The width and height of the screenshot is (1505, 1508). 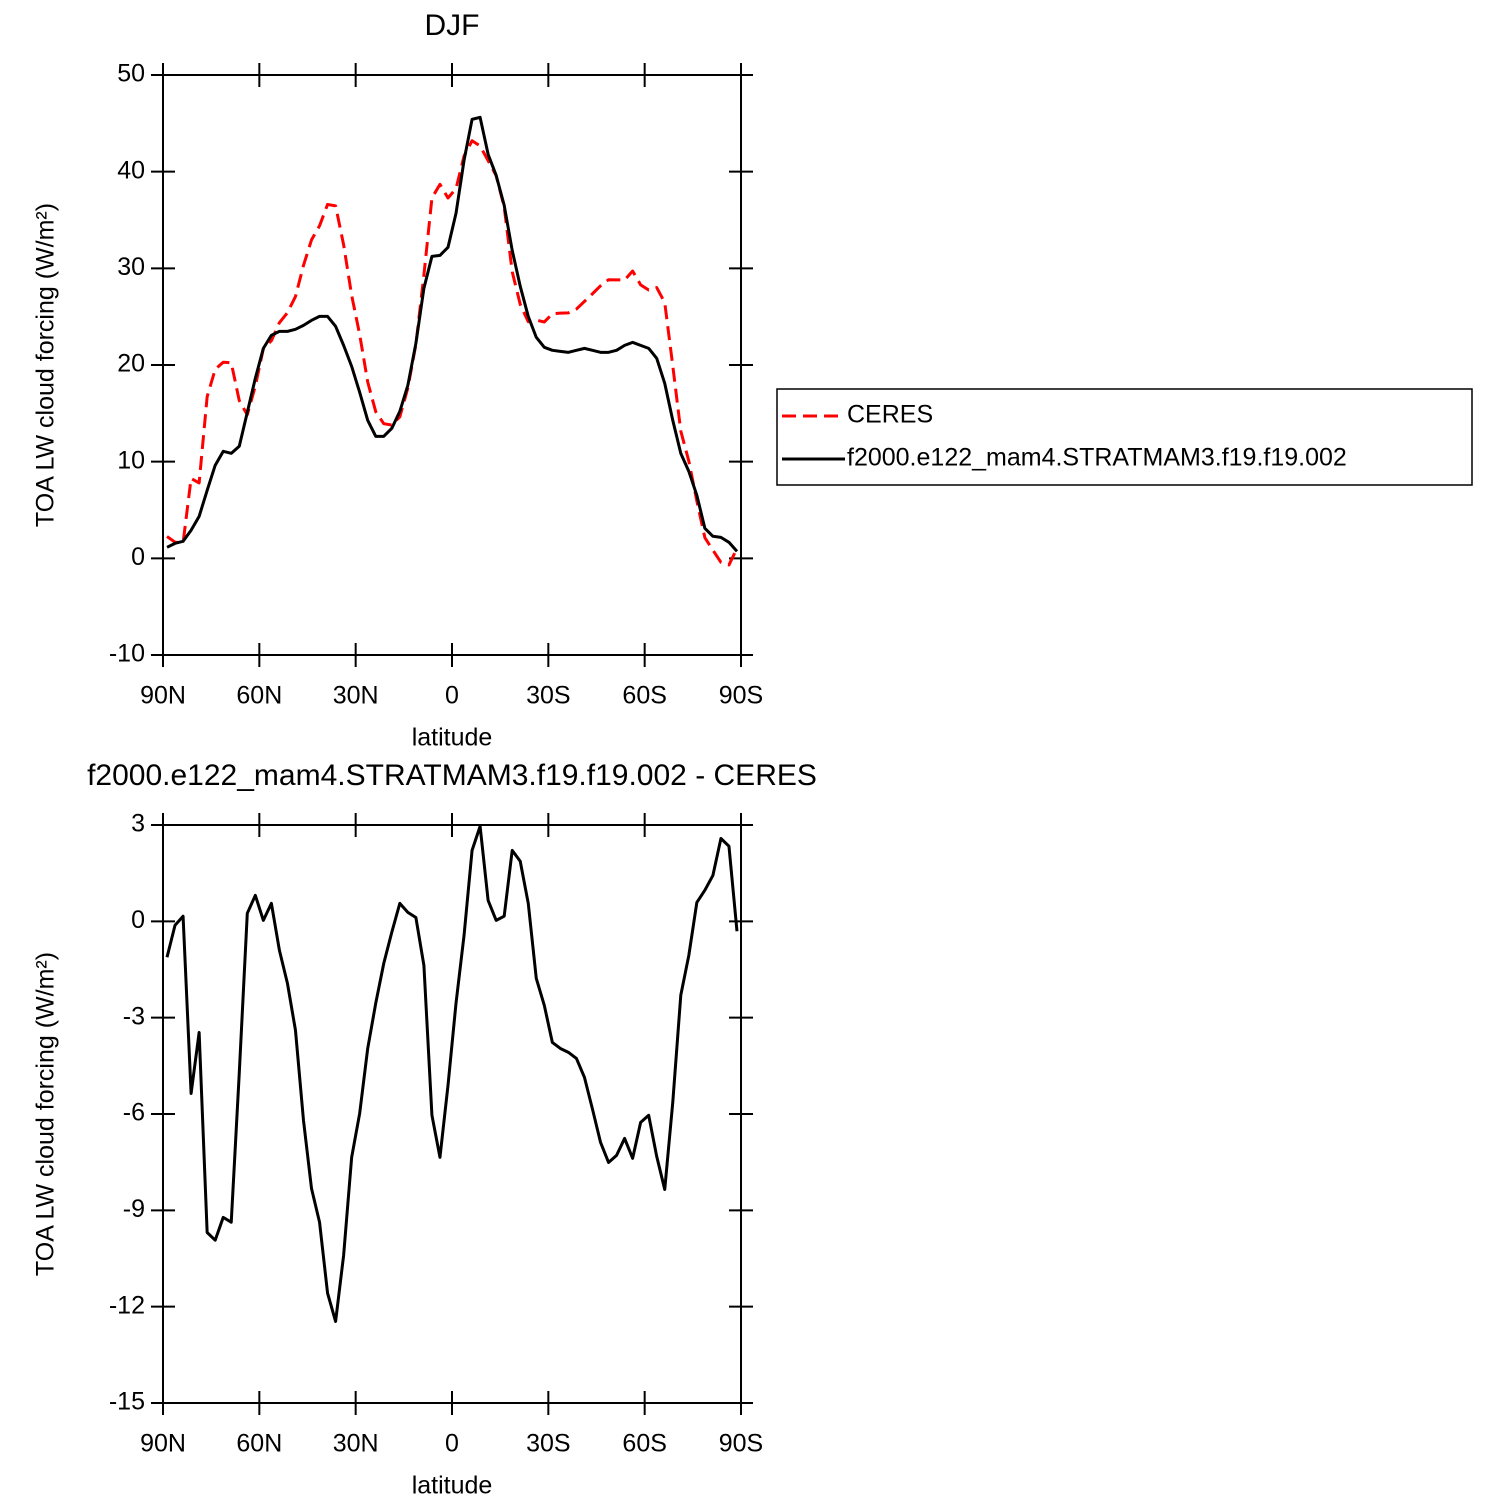 What do you see at coordinates (452, 25) in the screenshot?
I see `chart-title: DJF` at bounding box center [452, 25].